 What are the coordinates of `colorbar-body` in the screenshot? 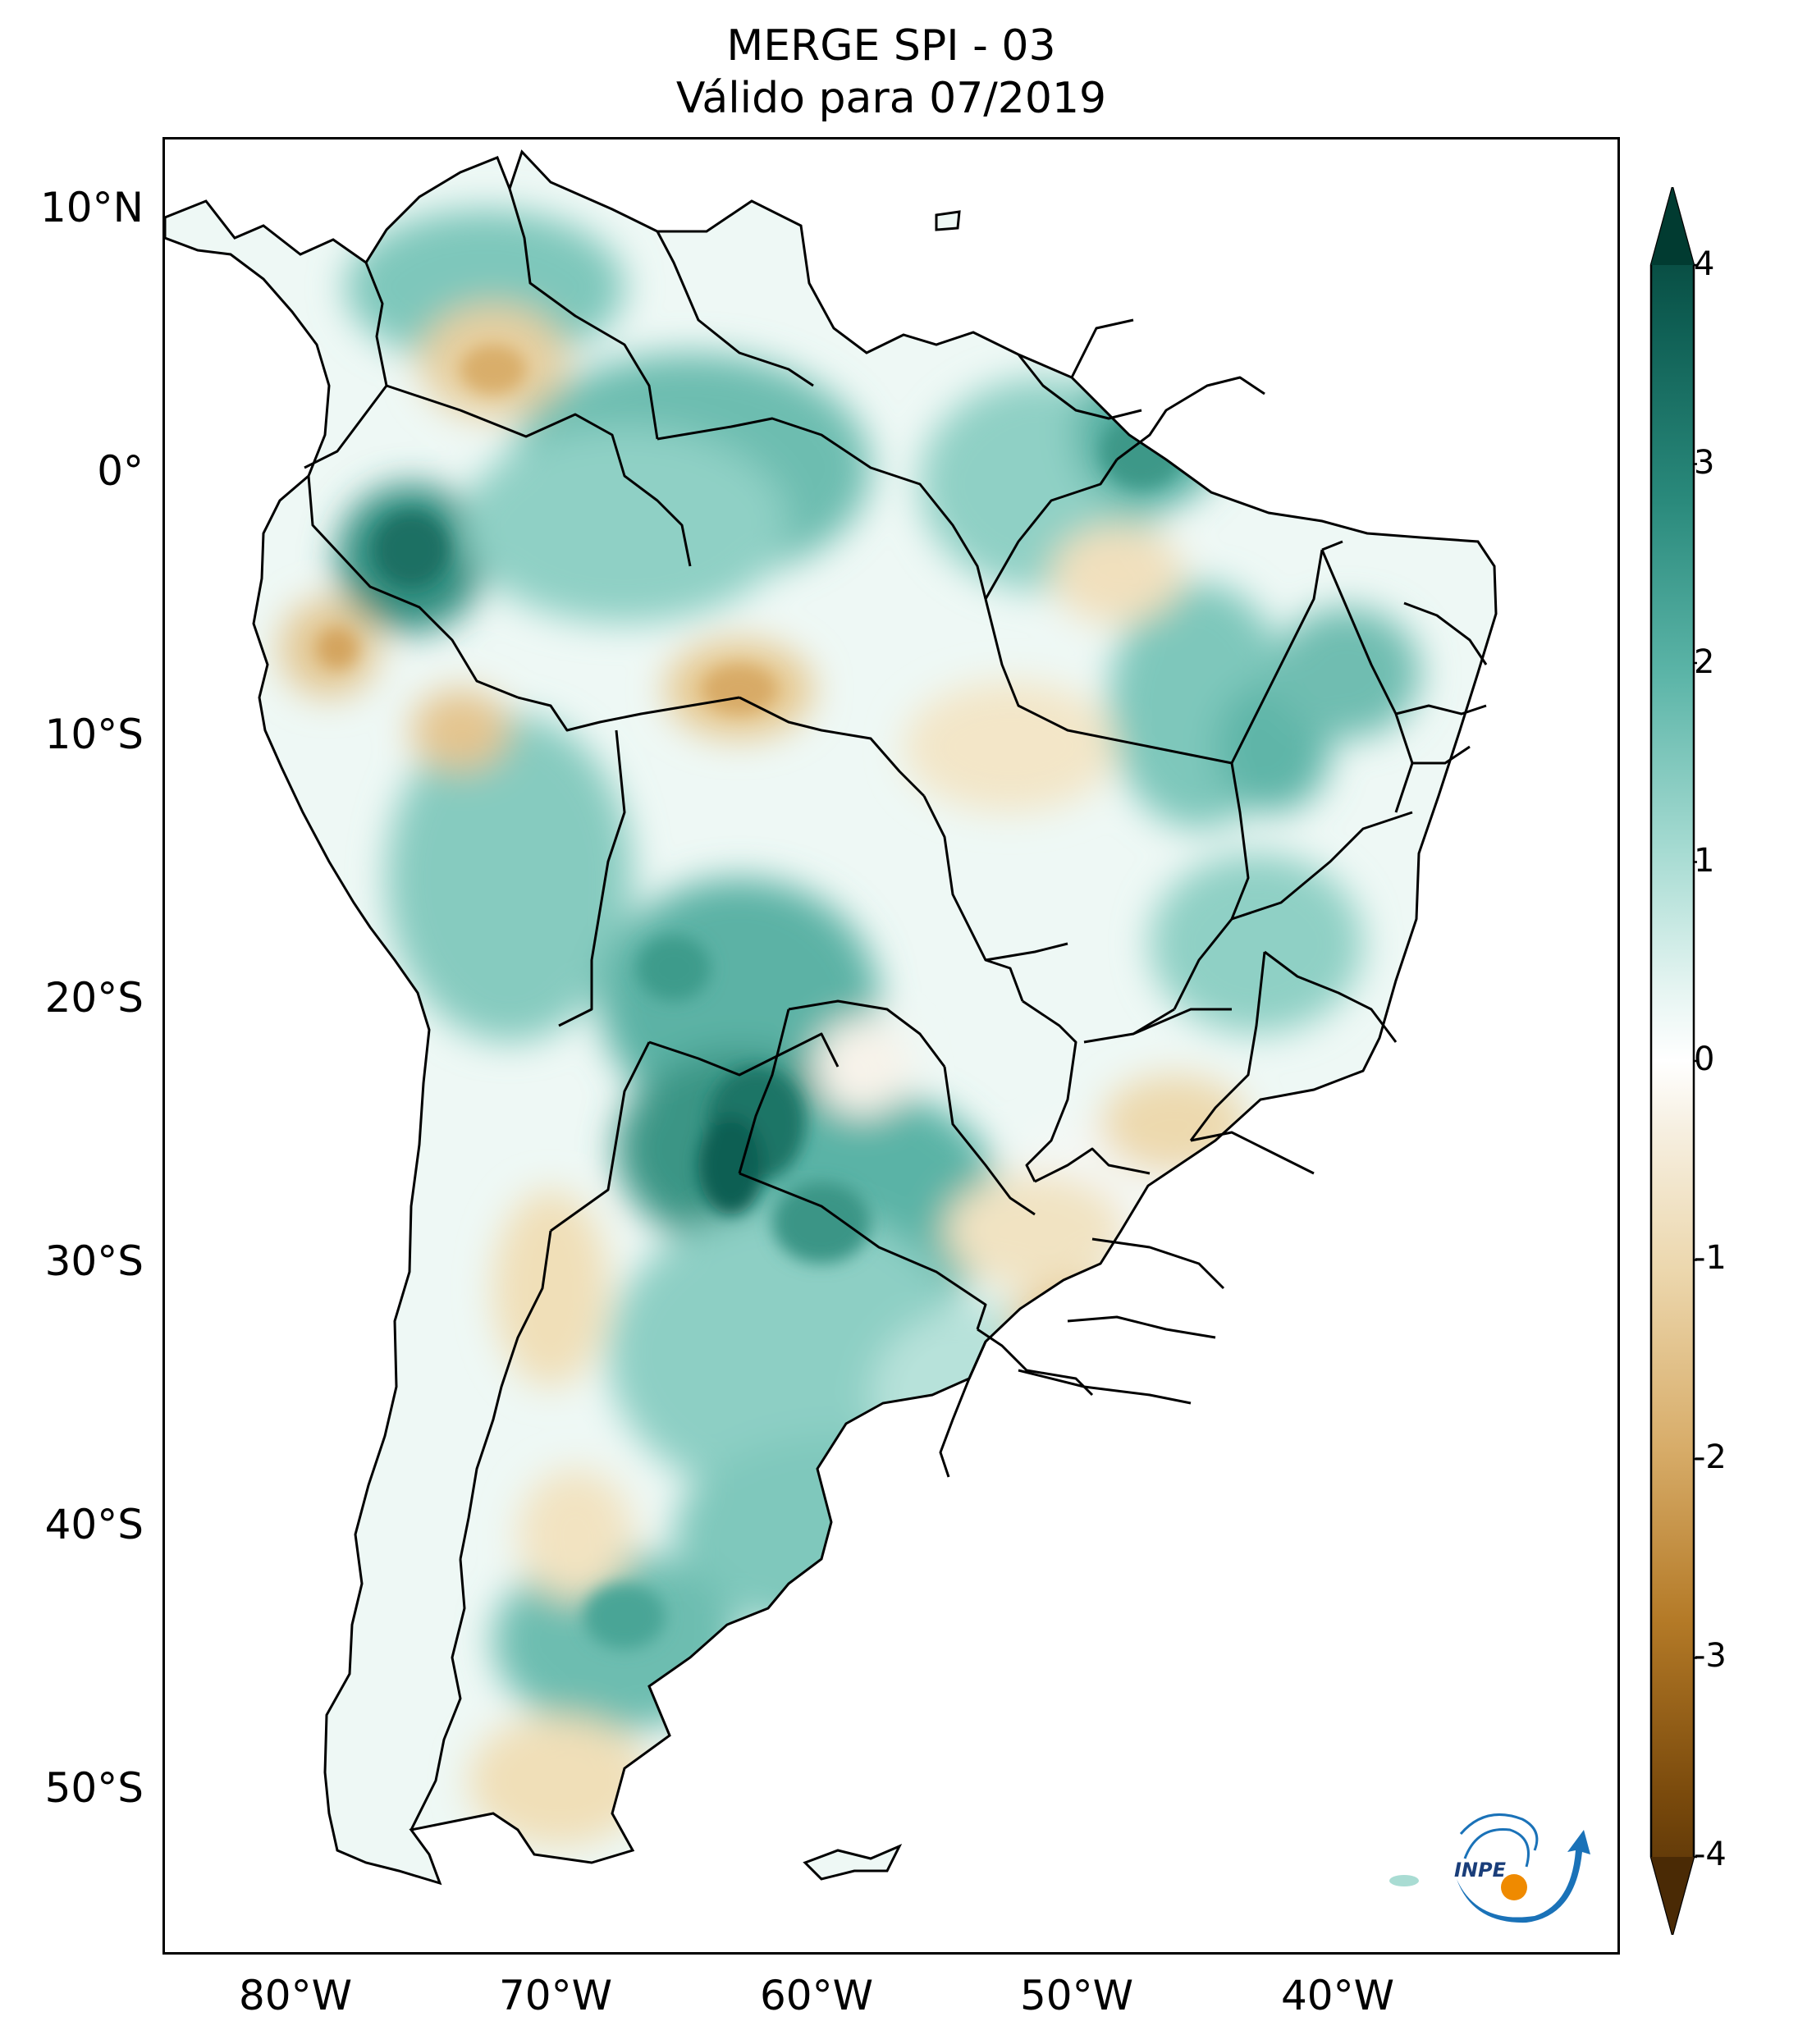 It's located at (1672, 1061).